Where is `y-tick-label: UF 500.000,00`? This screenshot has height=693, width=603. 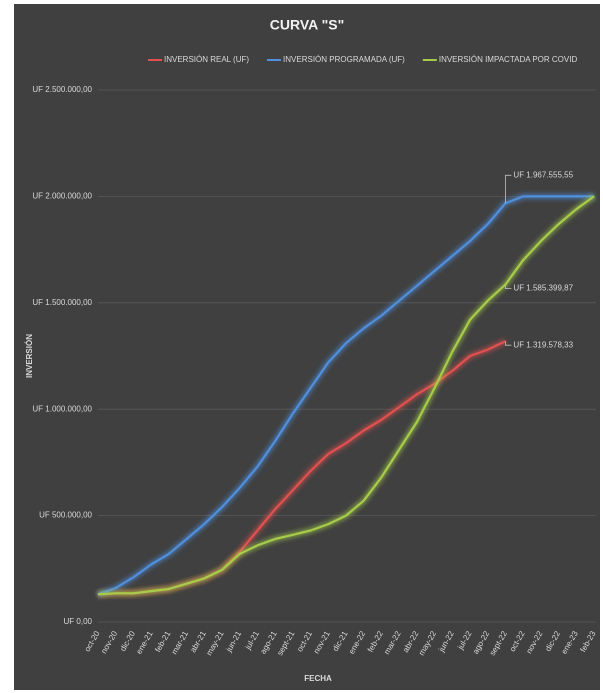 y-tick-label: UF 500.000,00 is located at coordinates (65, 515).